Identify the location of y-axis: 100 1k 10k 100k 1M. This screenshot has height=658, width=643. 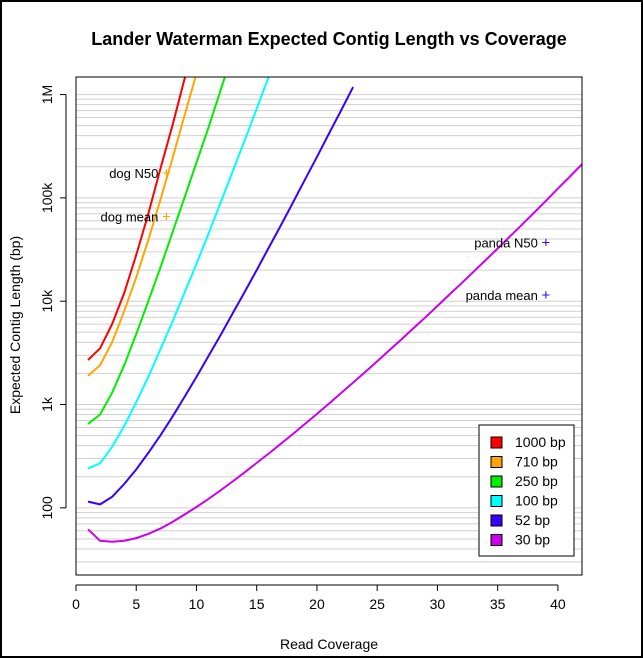
(53, 302).